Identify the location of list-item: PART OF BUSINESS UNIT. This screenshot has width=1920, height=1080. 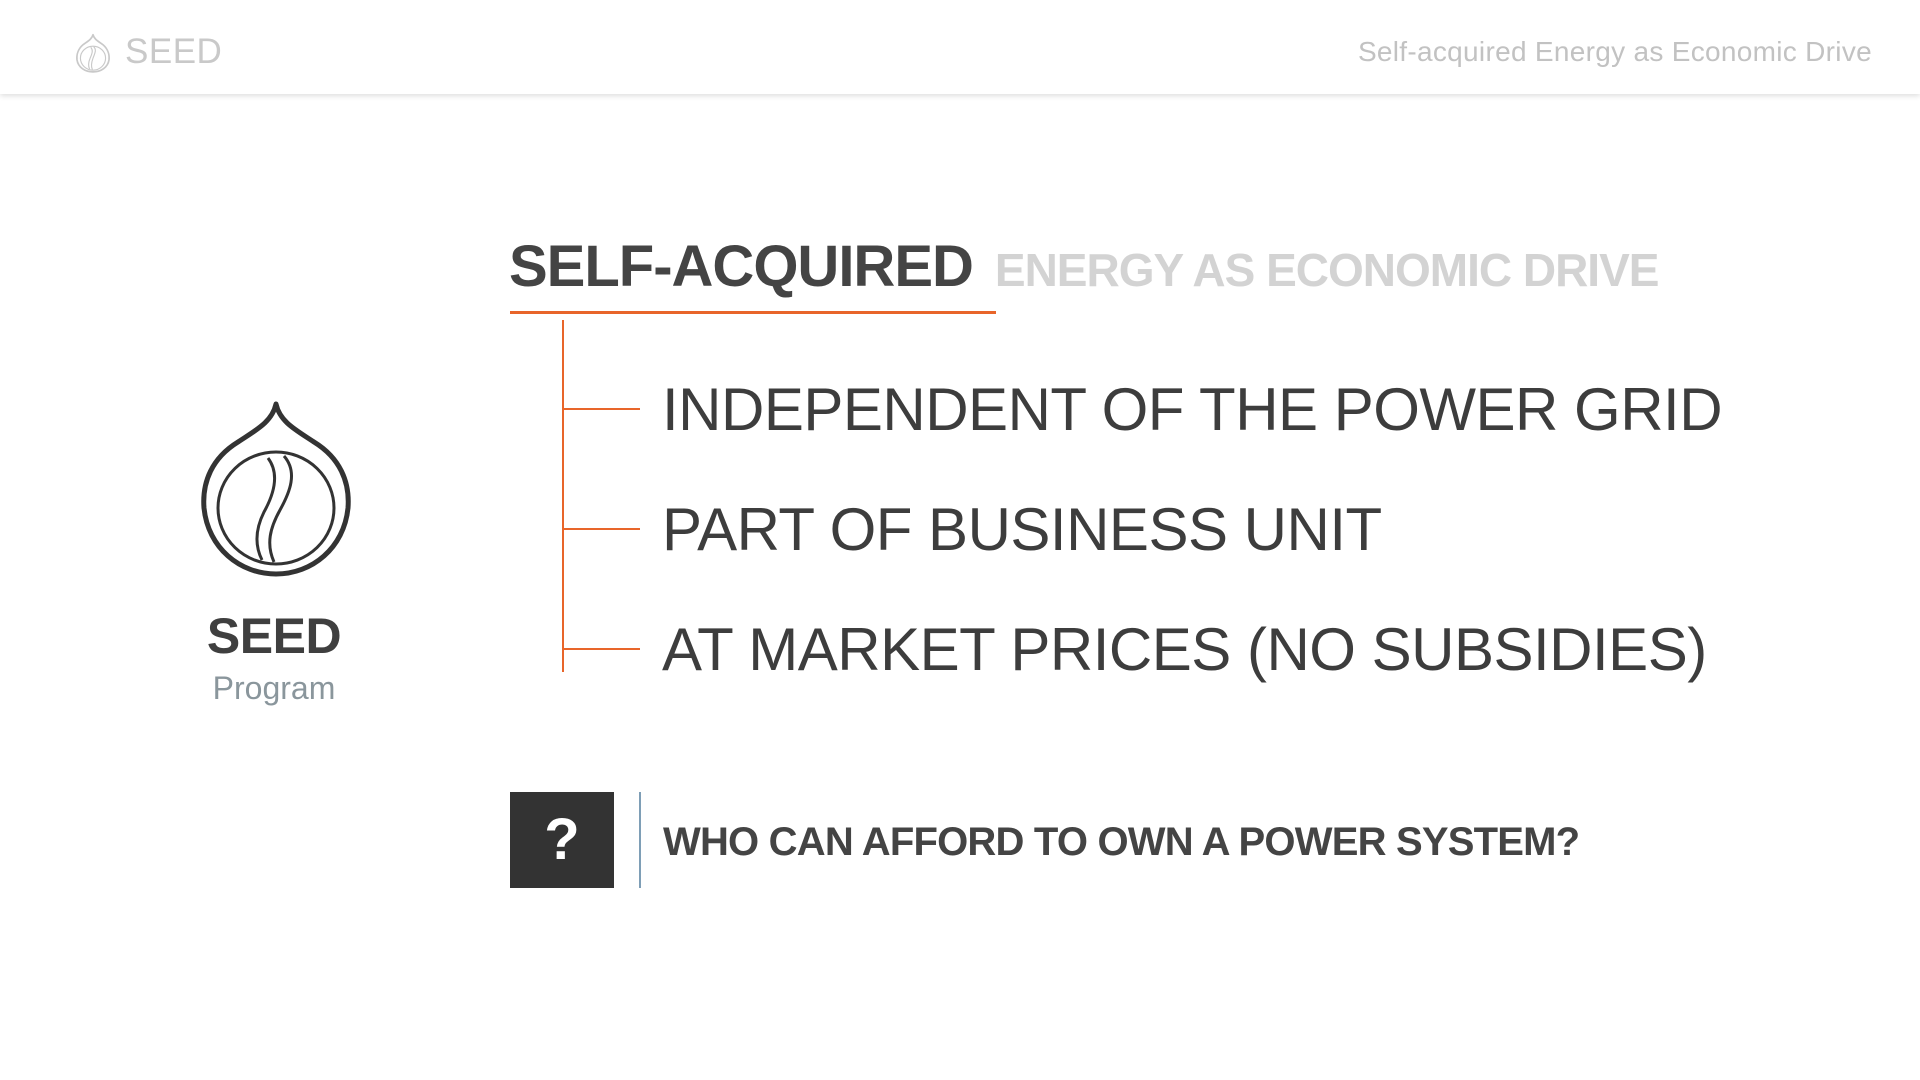
(1022, 529).